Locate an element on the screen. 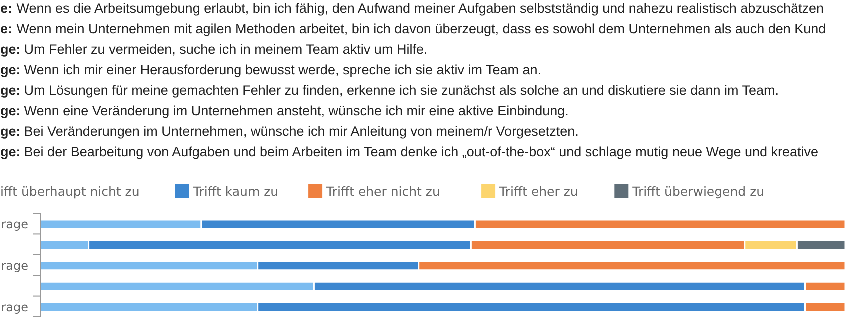 Image resolution: width=845 pixels, height=317 pixels. legend-label: Trifft kaum zu is located at coordinates (235, 191).